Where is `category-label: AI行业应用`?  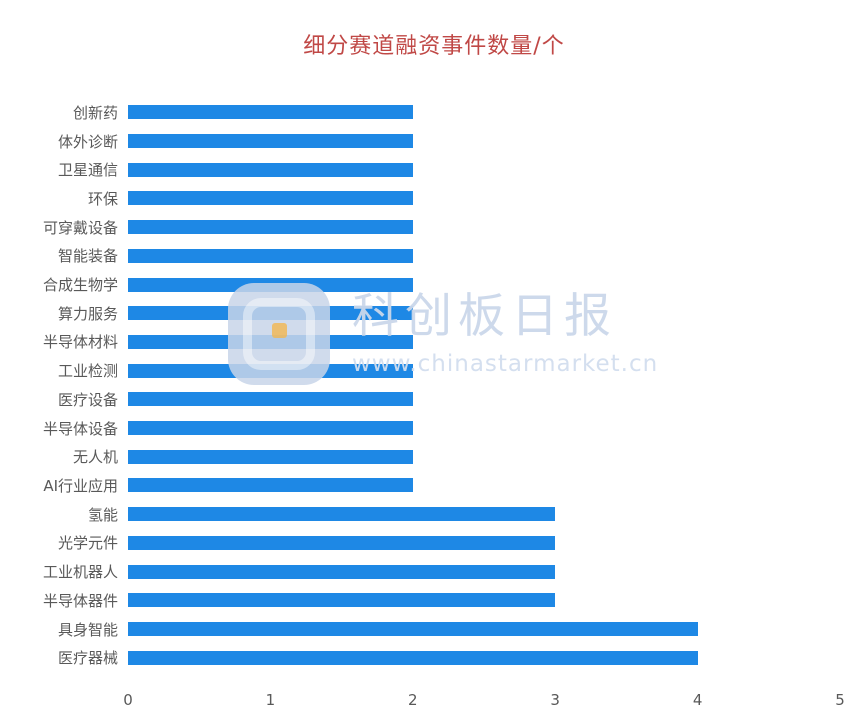 category-label: AI行业应用 is located at coordinates (80, 485).